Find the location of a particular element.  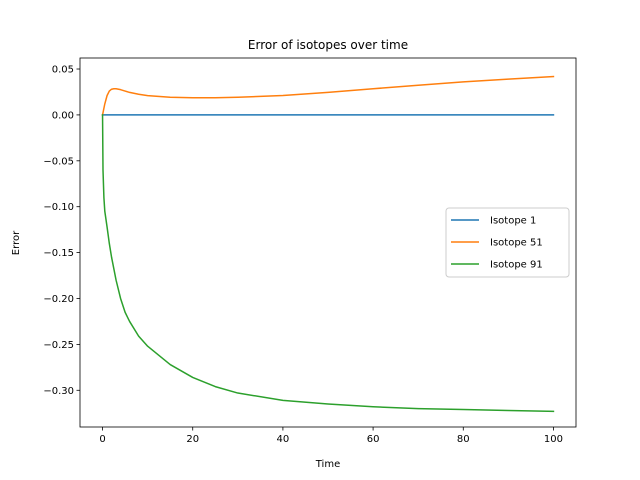

y-tick-label: 0.05 is located at coordinates (63, 70).